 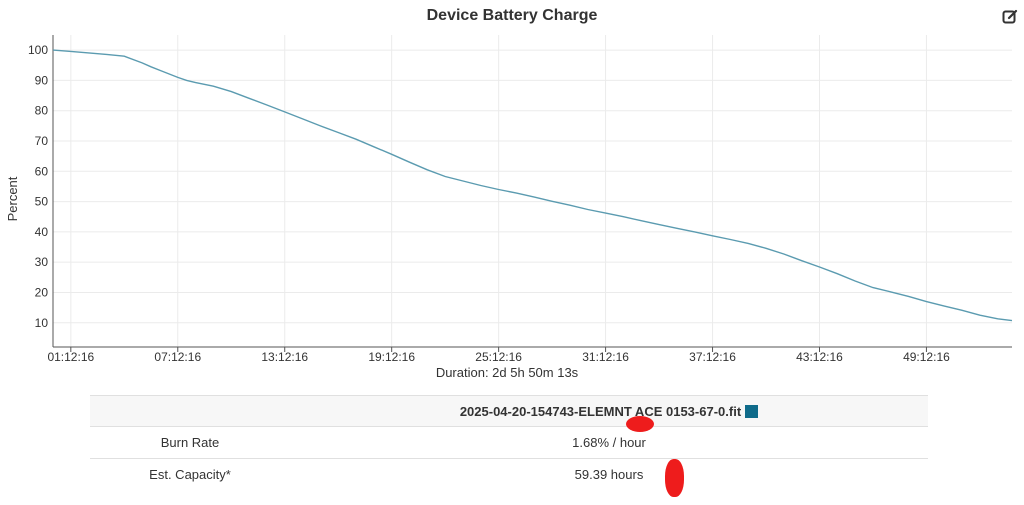 What do you see at coordinates (507, 372) in the screenshot?
I see `x-axis-title: Duration: 2d 5h 50m 13s` at bounding box center [507, 372].